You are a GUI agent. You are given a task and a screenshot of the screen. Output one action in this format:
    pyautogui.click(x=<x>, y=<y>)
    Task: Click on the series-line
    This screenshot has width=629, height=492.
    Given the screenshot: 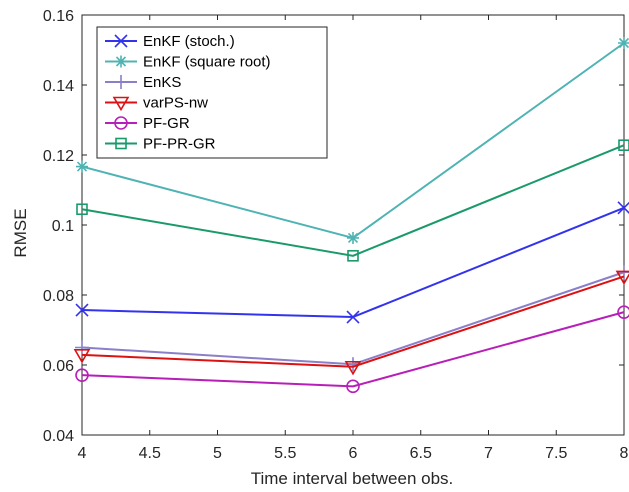 What is the action you would take?
    pyautogui.click(x=353, y=349)
    